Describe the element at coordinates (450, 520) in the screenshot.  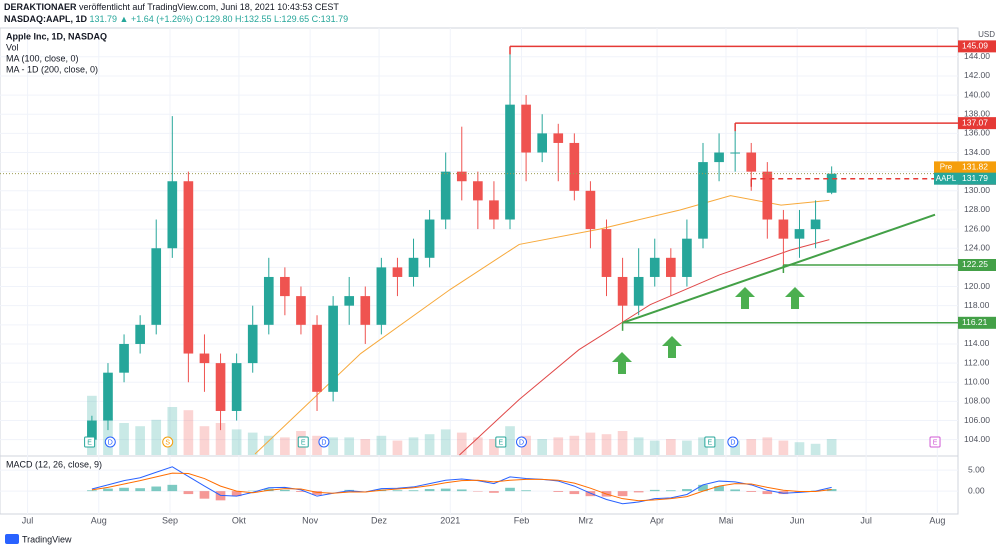
I see `x-tick-label: 2021` at that location.